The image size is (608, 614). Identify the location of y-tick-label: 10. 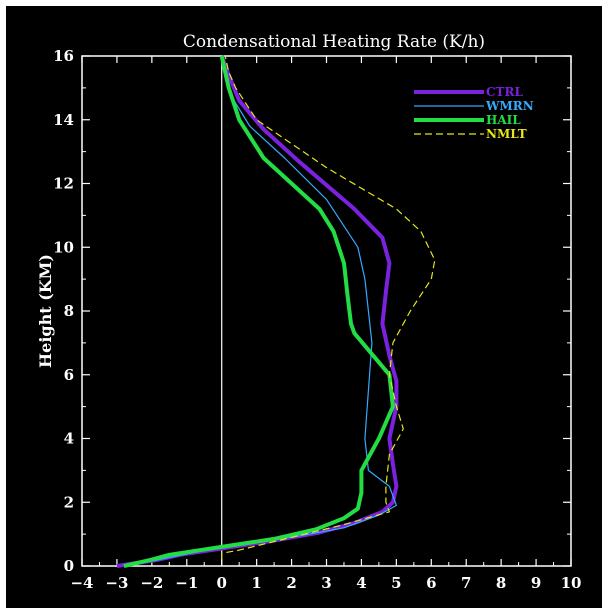
(63, 247).